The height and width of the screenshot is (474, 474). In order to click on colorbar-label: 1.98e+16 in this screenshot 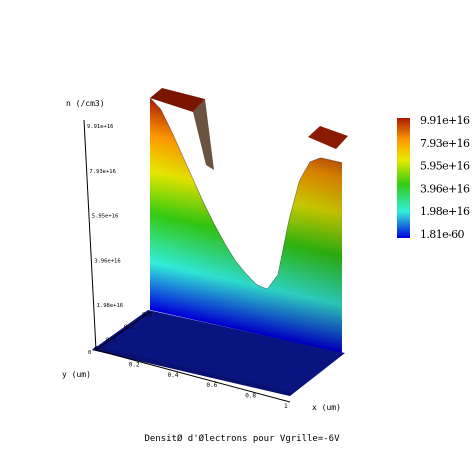, I will do `click(445, 211)`.